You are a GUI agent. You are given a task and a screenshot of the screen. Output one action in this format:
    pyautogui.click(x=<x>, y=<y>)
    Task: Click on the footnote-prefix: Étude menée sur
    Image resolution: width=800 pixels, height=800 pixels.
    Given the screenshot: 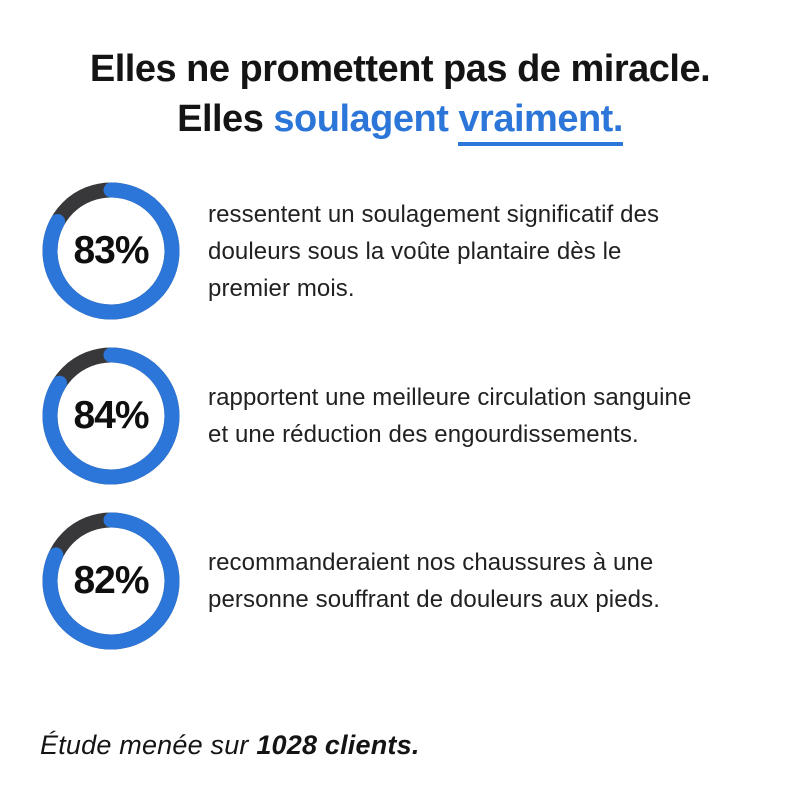 What is the action you would take?
    pyautogui.click(x=148, y=745)
    